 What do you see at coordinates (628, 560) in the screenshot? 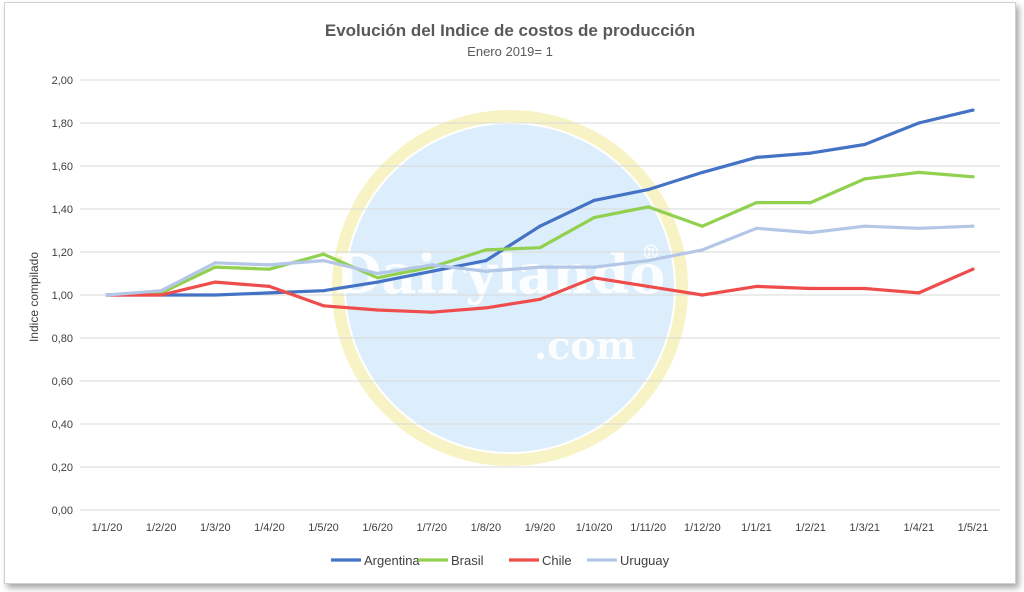
I see `legend-item-uruguay: Uruguay` at bounding box center [628, 560].